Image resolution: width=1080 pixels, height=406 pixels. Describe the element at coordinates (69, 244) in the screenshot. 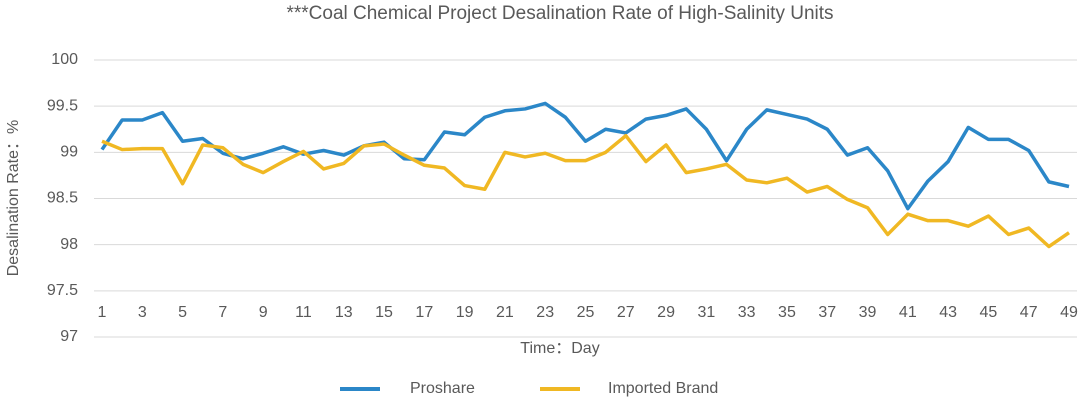

I see `y-tick-label: 98` at that location.